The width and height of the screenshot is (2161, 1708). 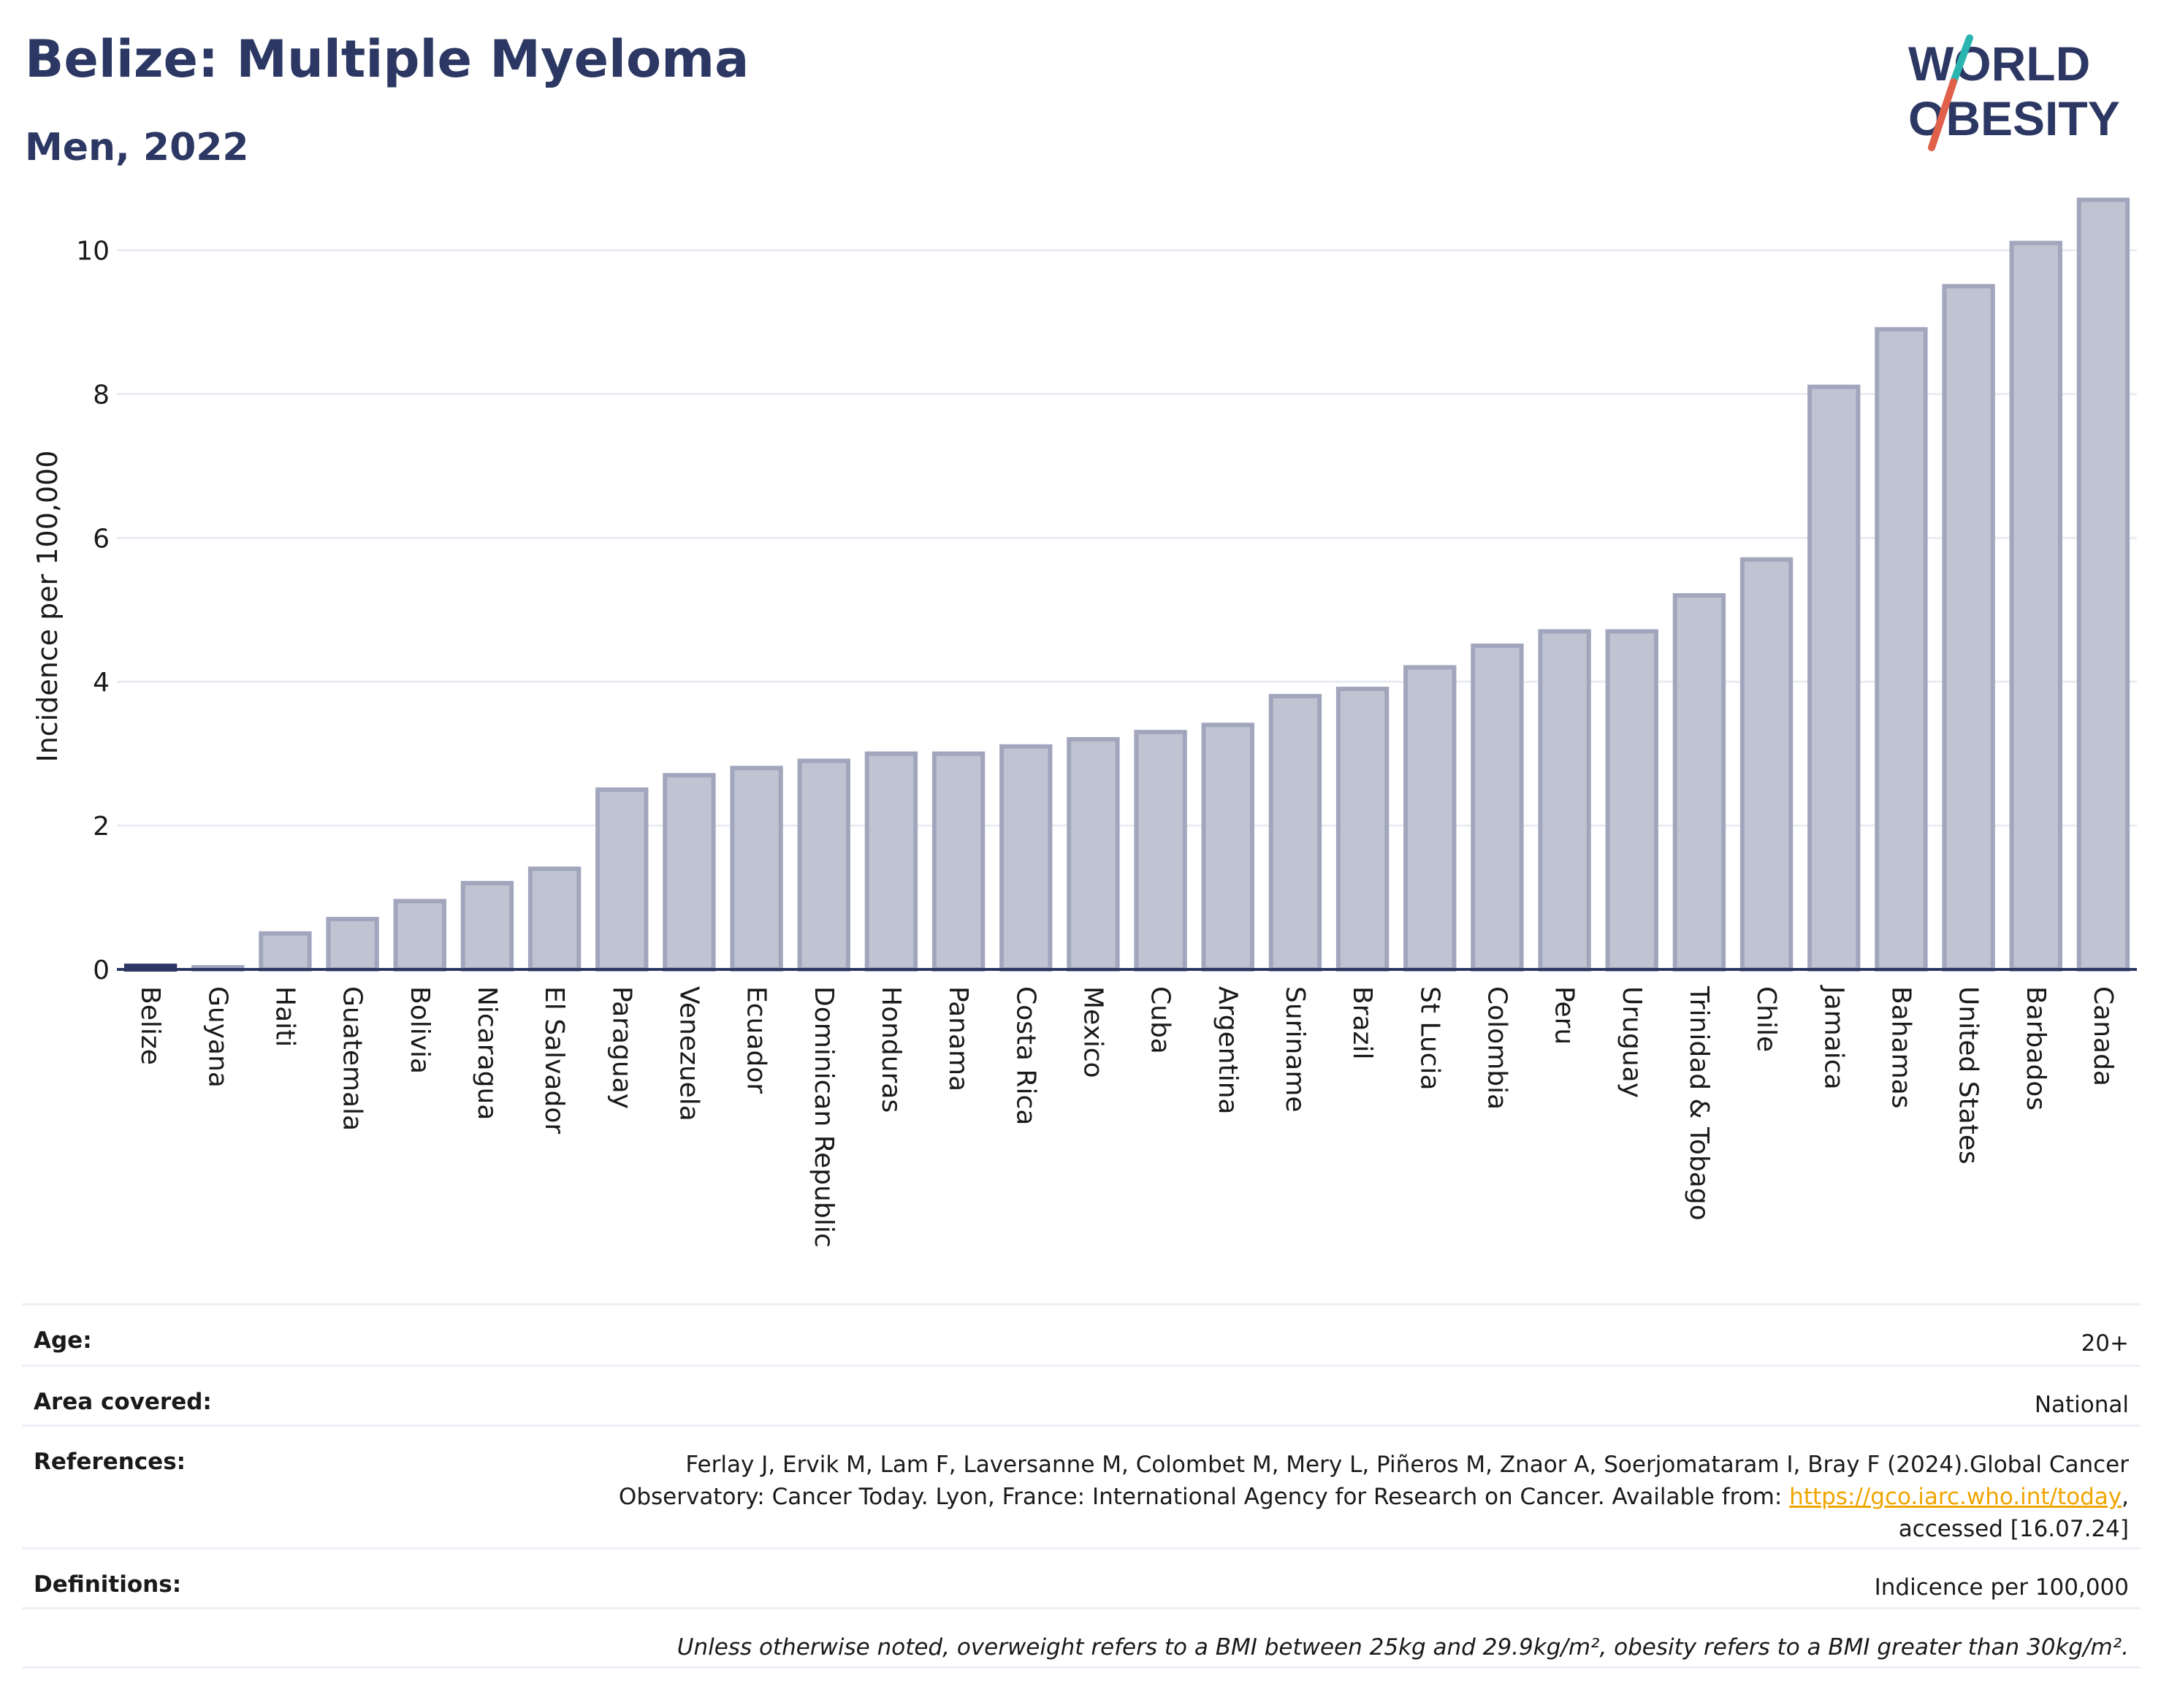 What do you see at coordinates (420, 936) in the screenshot?
I see `bar-bolivia` at bounding box center [420, 936].